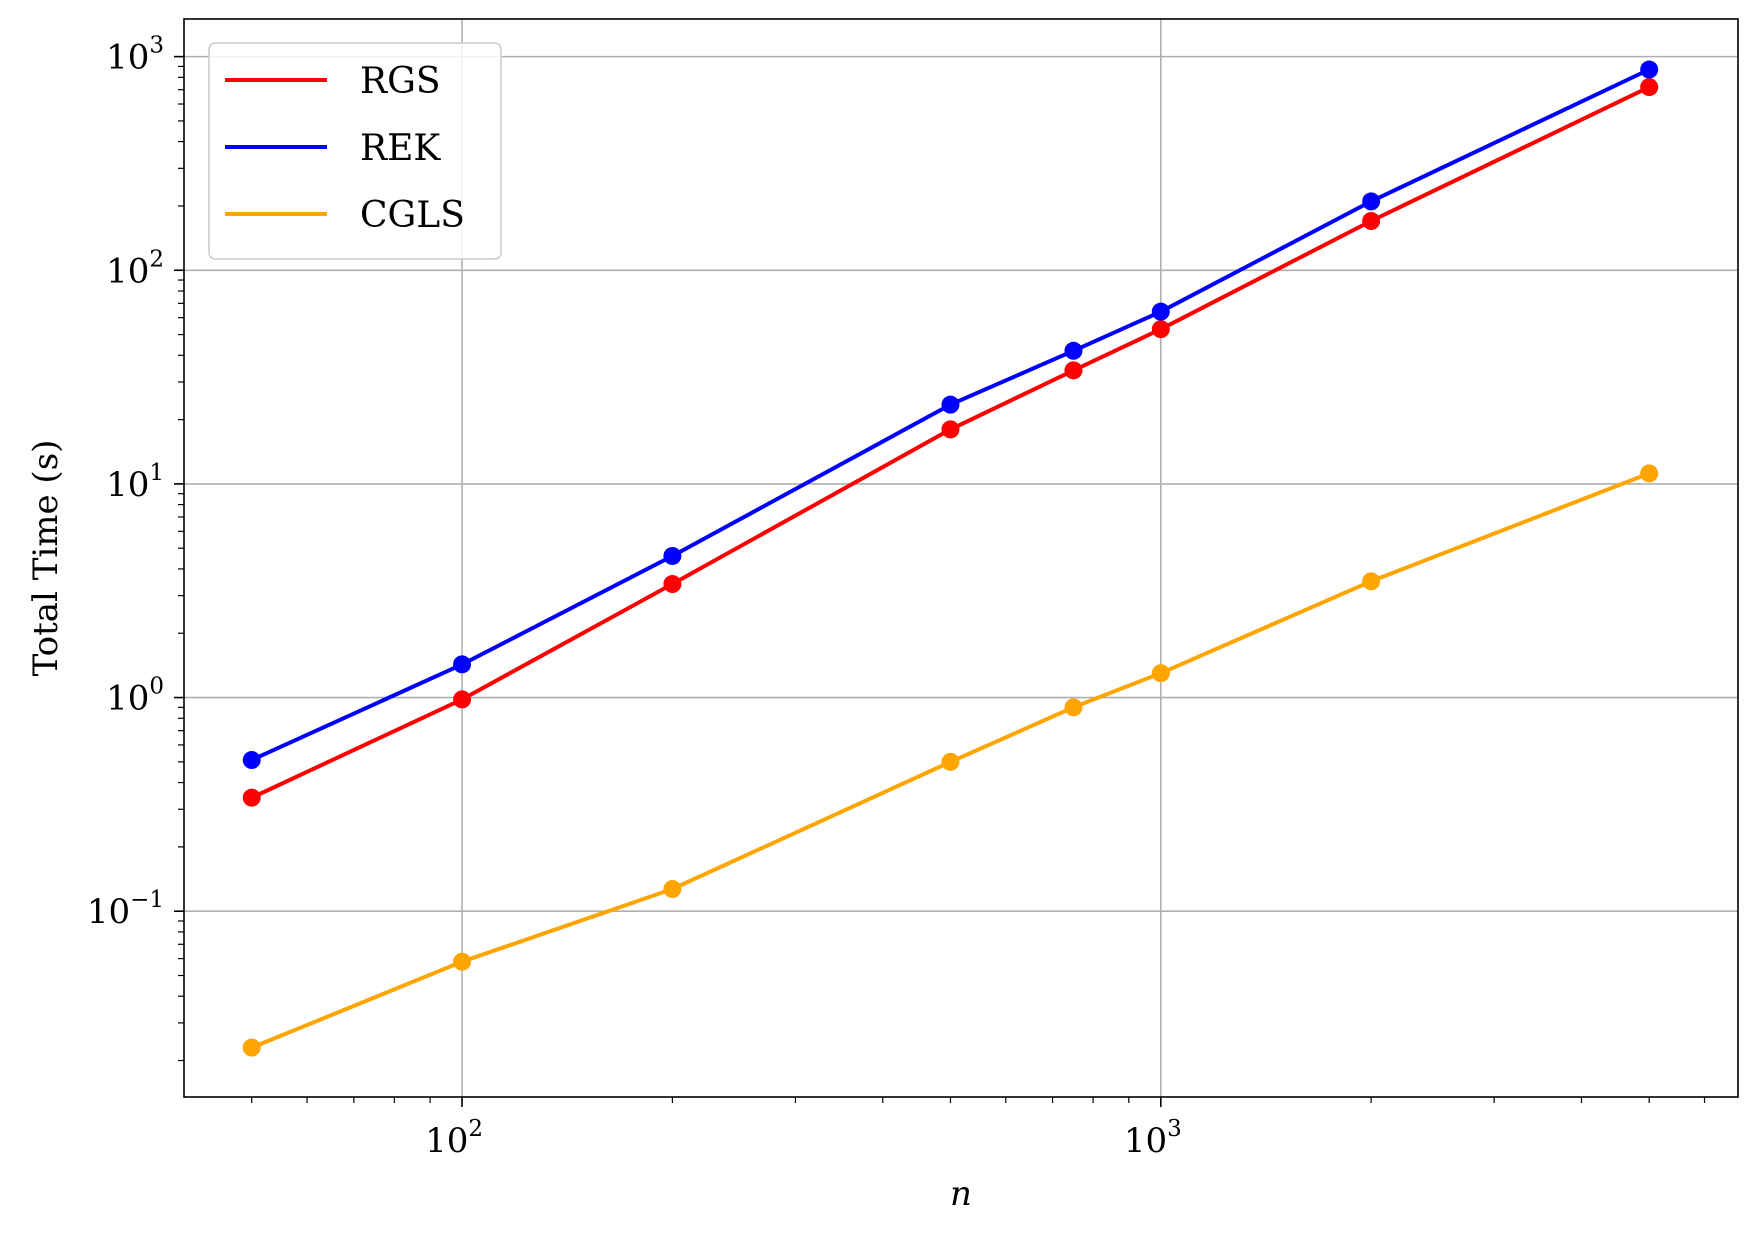  What do you see at coordinates (454, 1138) in the screenshot?
I see `x-tick-label: 10²` at bounding box center [454, 1138].